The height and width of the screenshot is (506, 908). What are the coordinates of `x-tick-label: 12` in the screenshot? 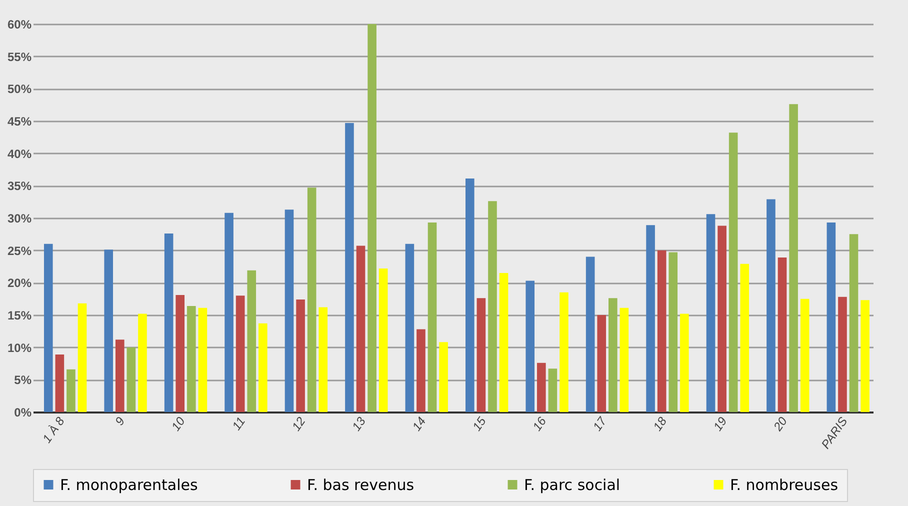 It's located at (298, 424).